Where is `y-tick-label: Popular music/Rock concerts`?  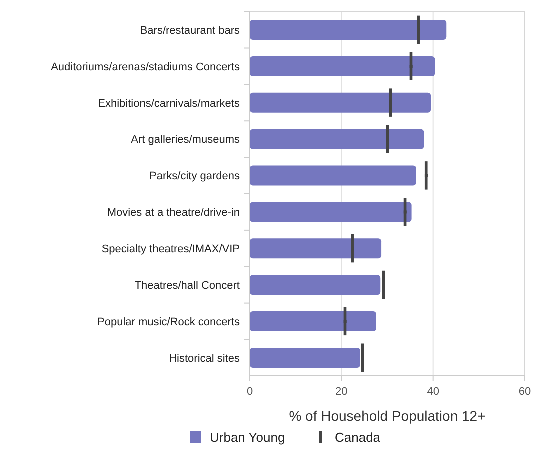 y-tick-label: Popular music/Rock concerts is located at coordinates (169, 322).